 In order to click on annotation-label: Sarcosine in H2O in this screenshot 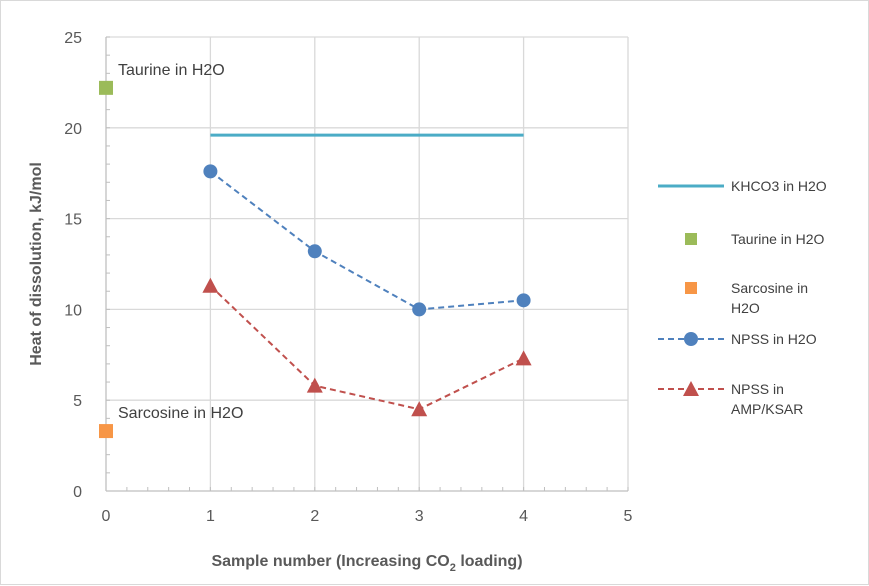, I will do `click(180, 413)`.